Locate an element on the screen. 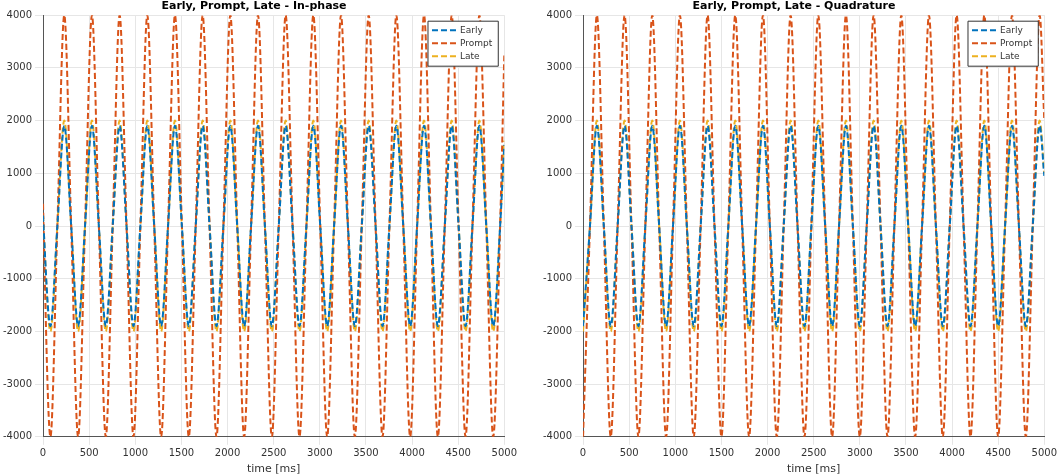 The height and width of the screenshot is (476, 1060). chart-title: Early, Prompt, Late - In-phase is located at coordinates (254, 6).